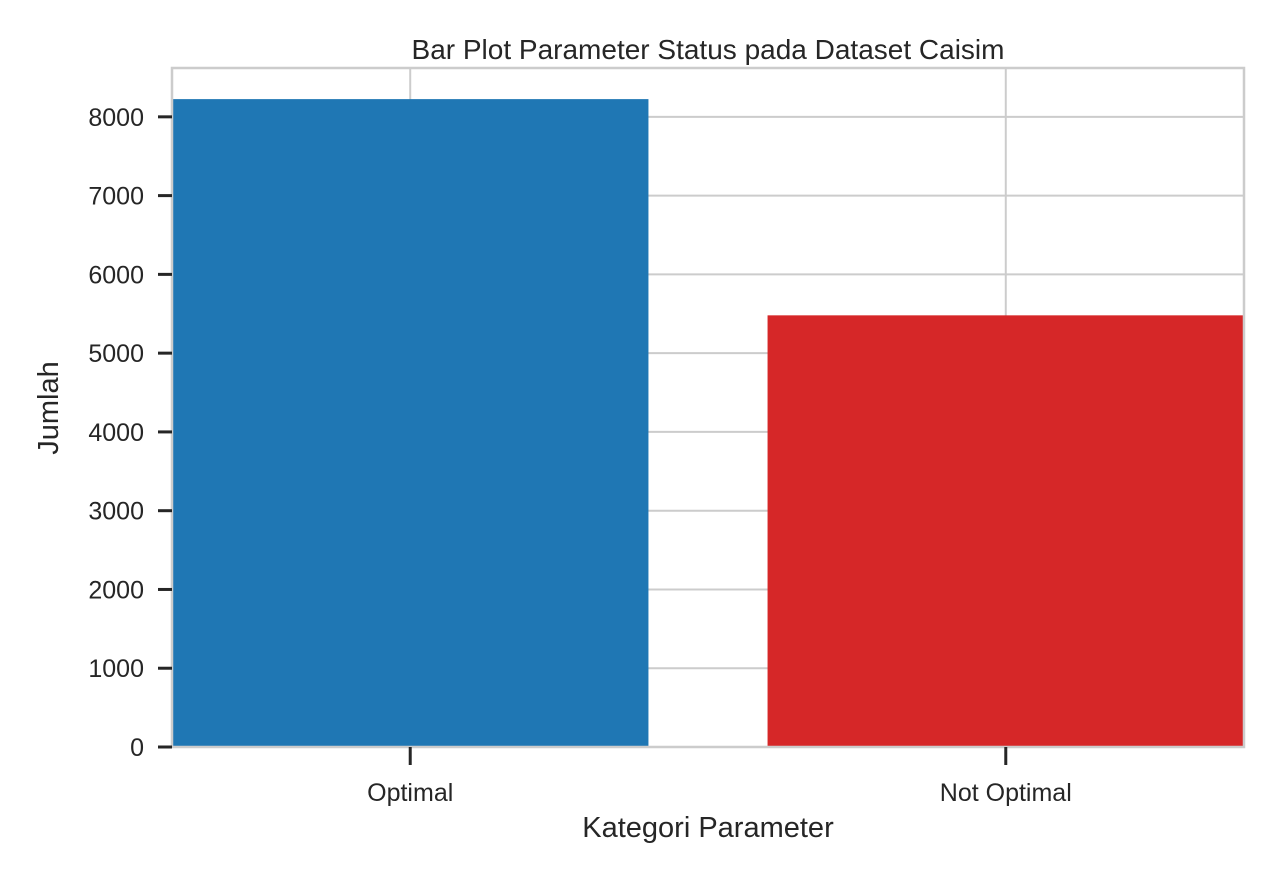 This screenshot has width=1280, height=885. What do you see at coordinates (137, 748) in the screenshot?
I see `y-tick-label: 0` at bounding box center [137, 748].